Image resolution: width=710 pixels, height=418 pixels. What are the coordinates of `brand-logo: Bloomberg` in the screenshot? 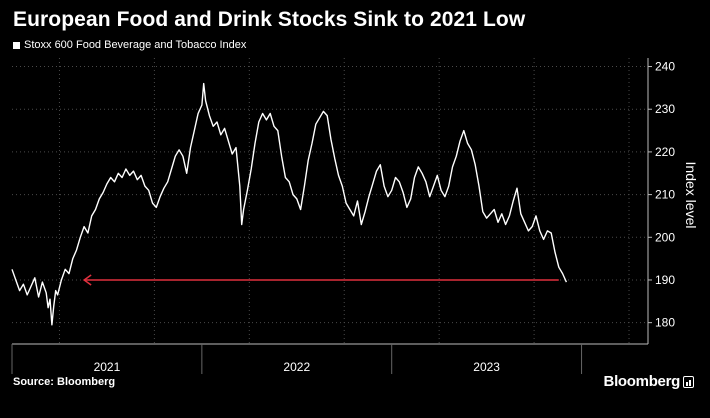 It's located at (649, 381).